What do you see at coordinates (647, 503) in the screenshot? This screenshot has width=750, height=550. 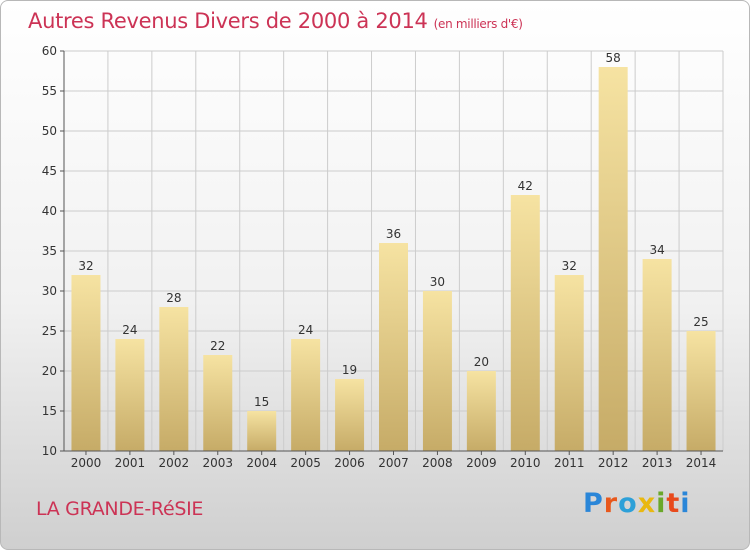 I see `logo-letter: x` at bounding box center [647, 503].